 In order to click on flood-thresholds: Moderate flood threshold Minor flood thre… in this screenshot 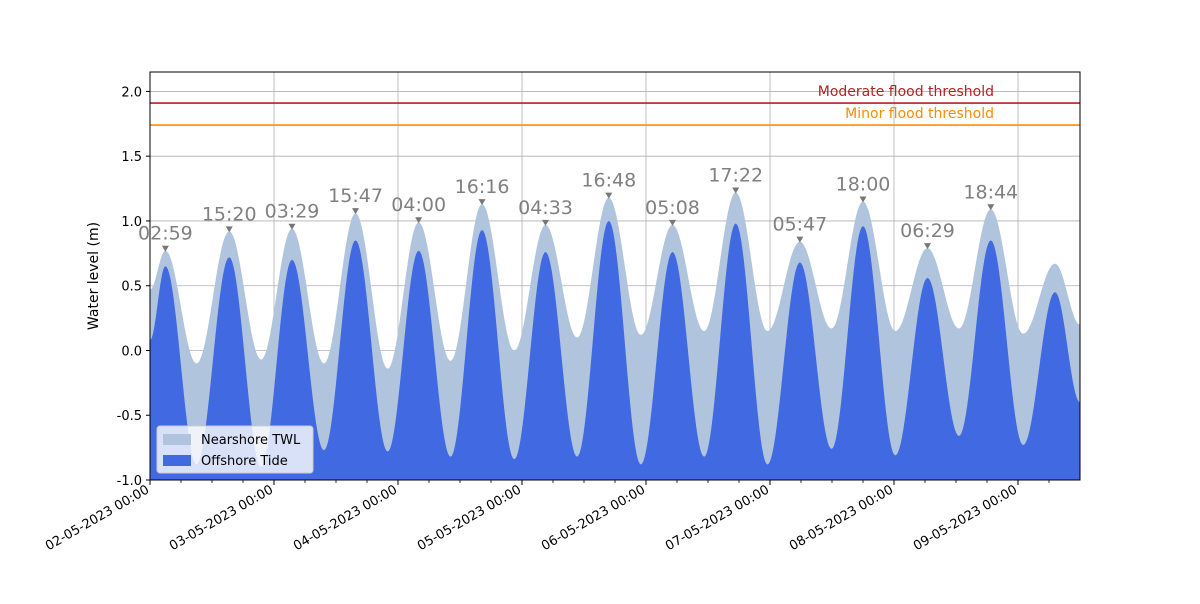, I will do `click(615, 105)`.